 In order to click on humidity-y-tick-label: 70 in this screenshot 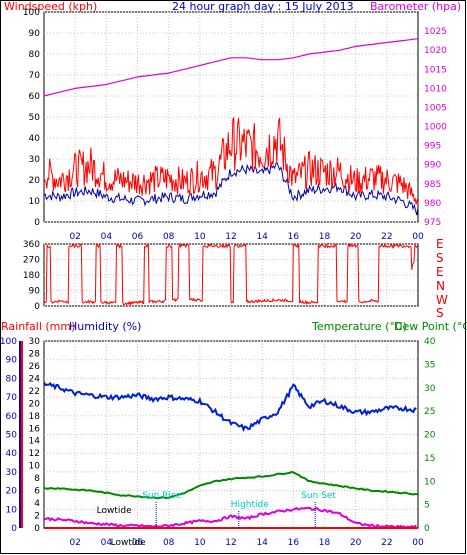, I will do `click(12, 398)`.